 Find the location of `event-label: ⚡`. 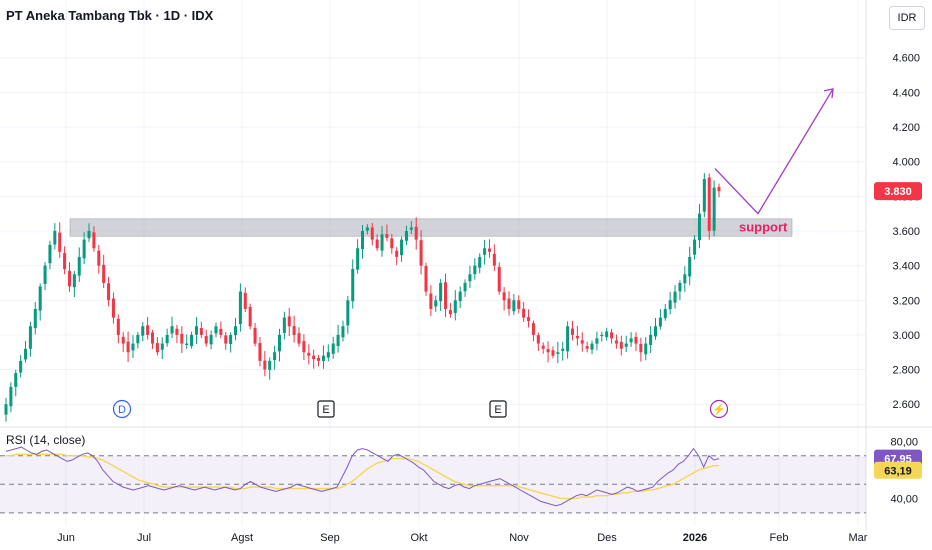

event-label: ⚡ is located at coordinates (719, 409).